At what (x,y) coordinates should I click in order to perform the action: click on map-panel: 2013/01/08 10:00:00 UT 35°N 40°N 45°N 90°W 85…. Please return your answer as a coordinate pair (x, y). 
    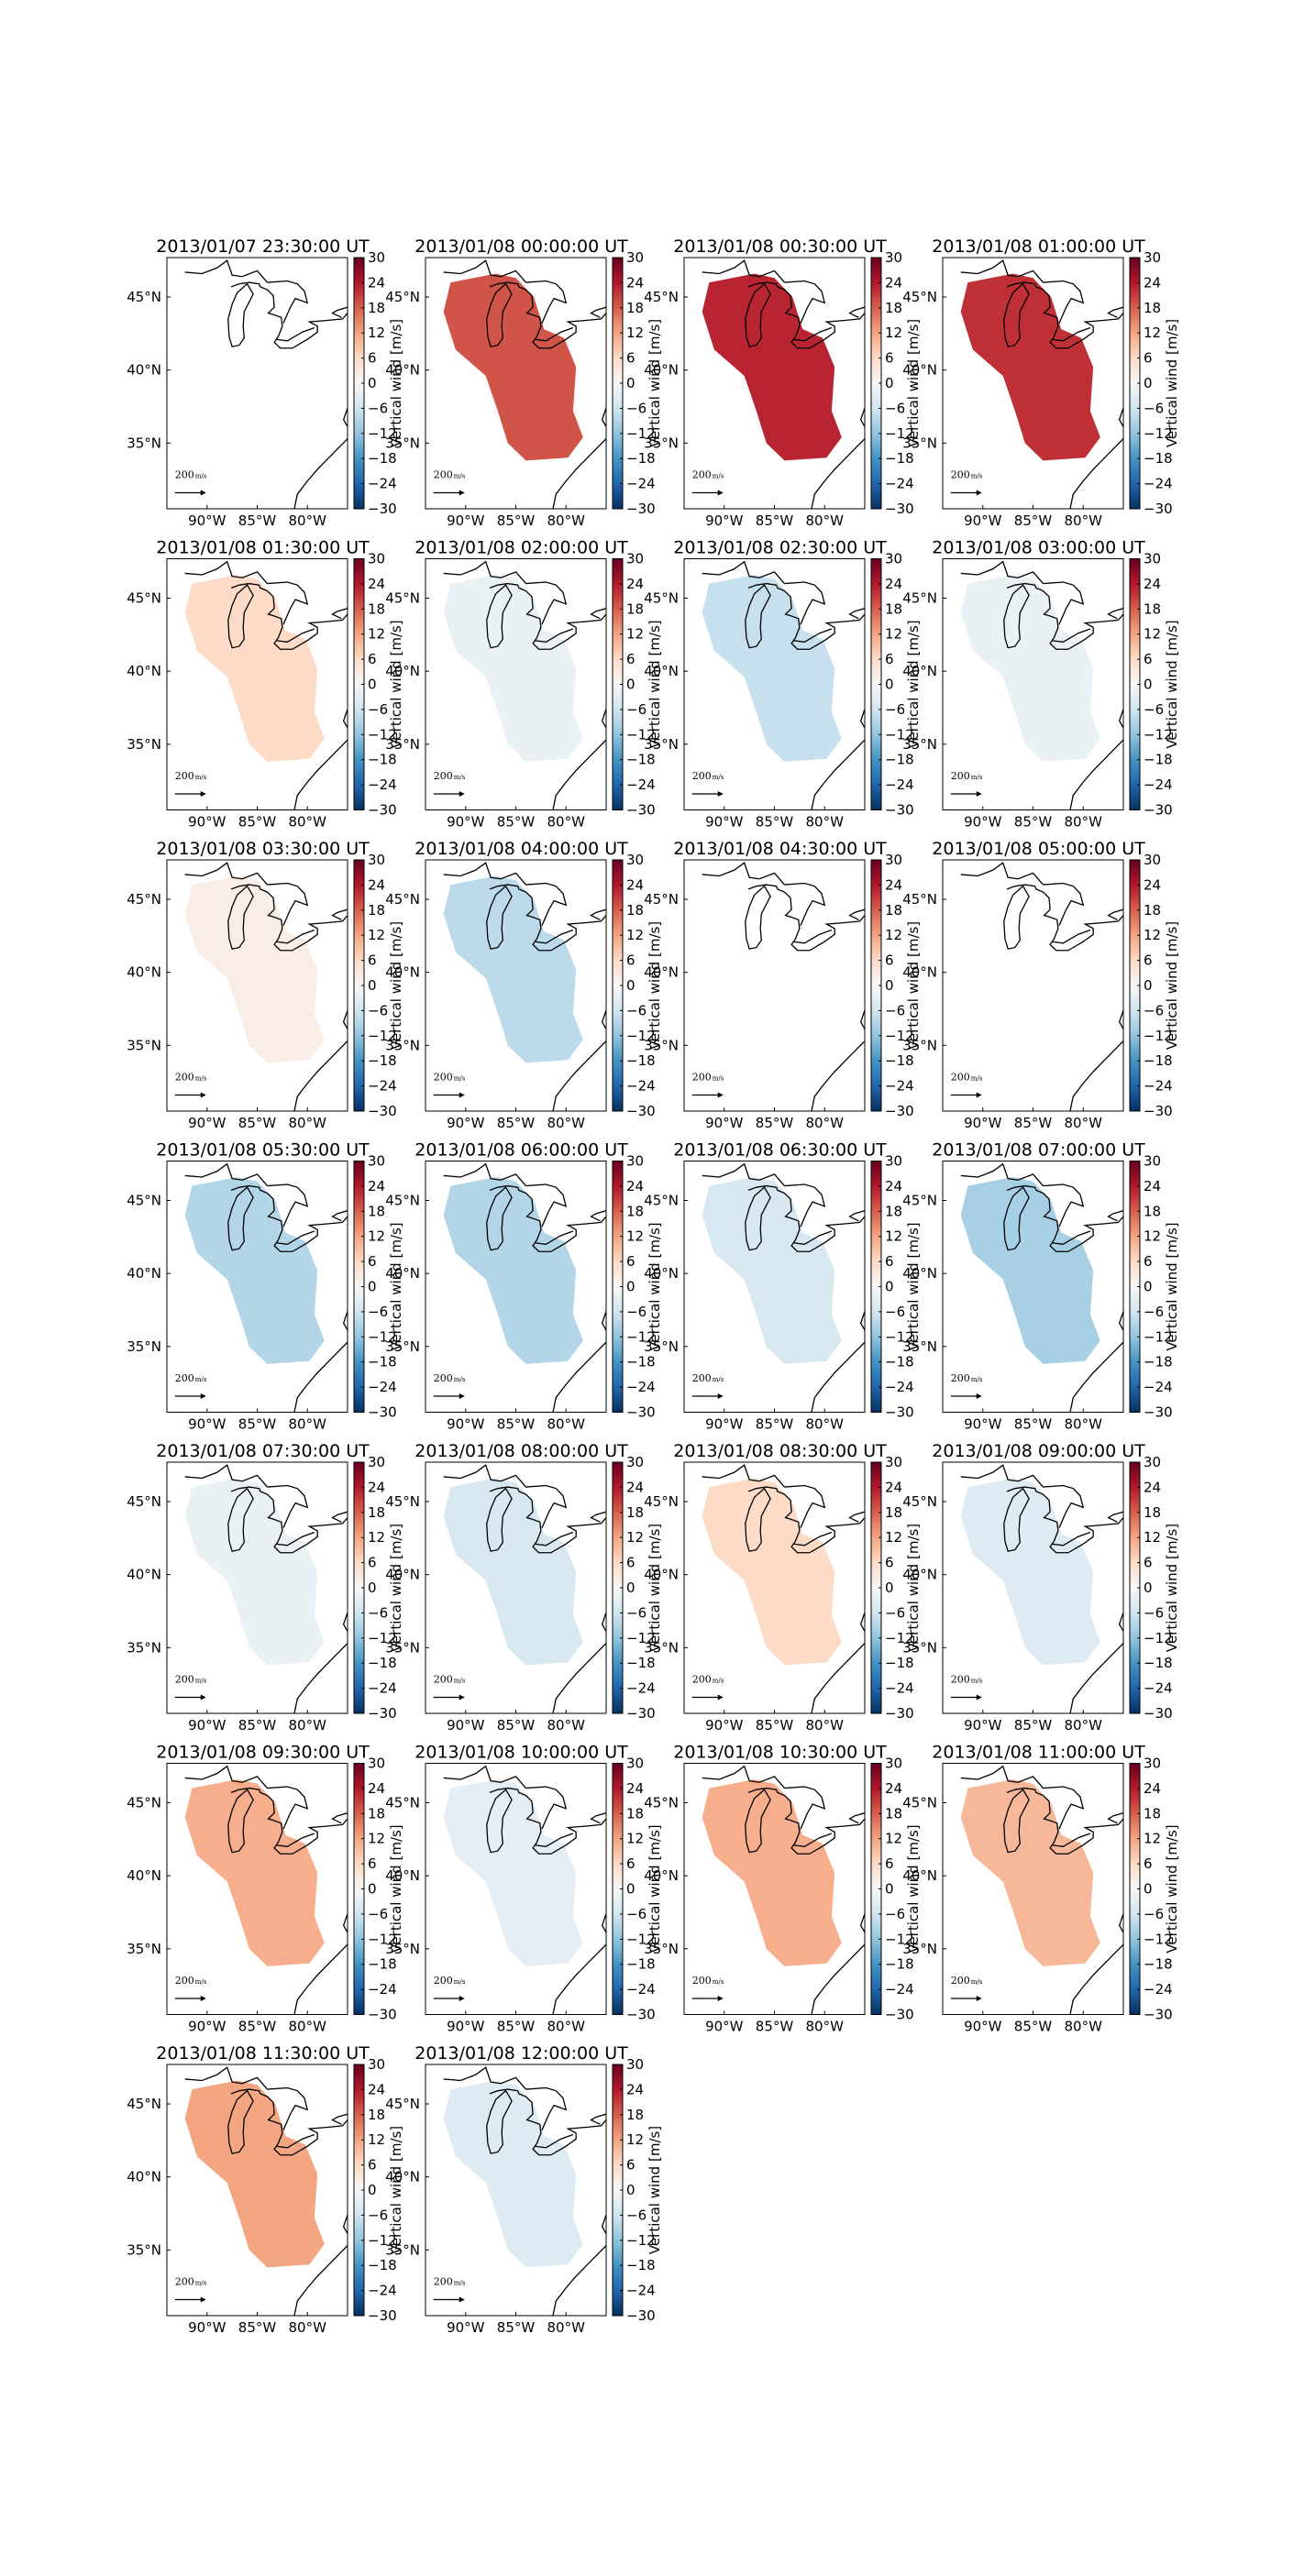
    Looking at the image, I should click on (524, 1889).